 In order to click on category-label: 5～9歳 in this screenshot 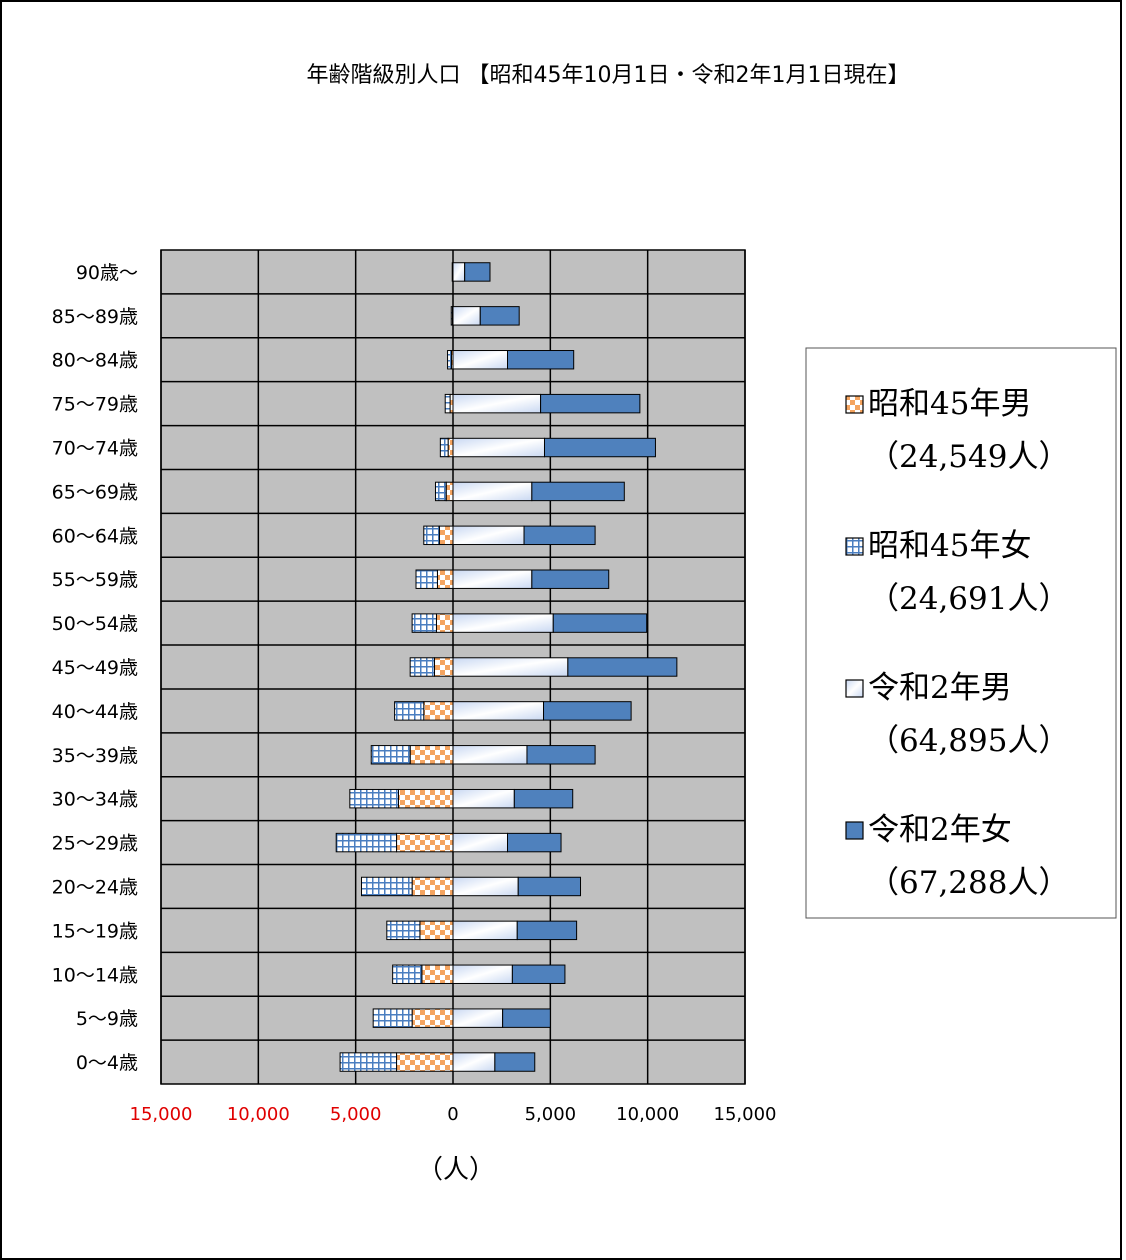, I will do `click(107, 1019)`.